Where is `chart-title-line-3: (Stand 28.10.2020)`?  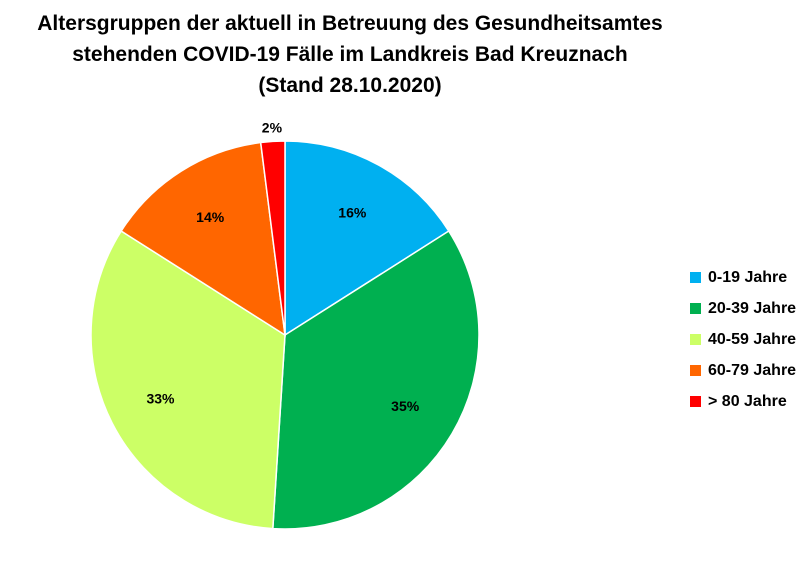
chart-title-line-3: (Stand 28.10.2020) is located at coordinates (350, 85).